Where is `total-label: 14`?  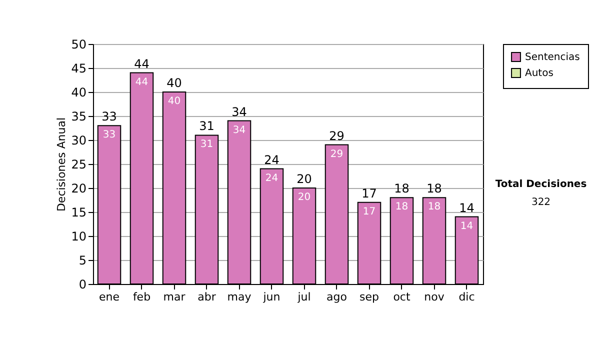
total-label: 14 is located at coordinates (466, 207).